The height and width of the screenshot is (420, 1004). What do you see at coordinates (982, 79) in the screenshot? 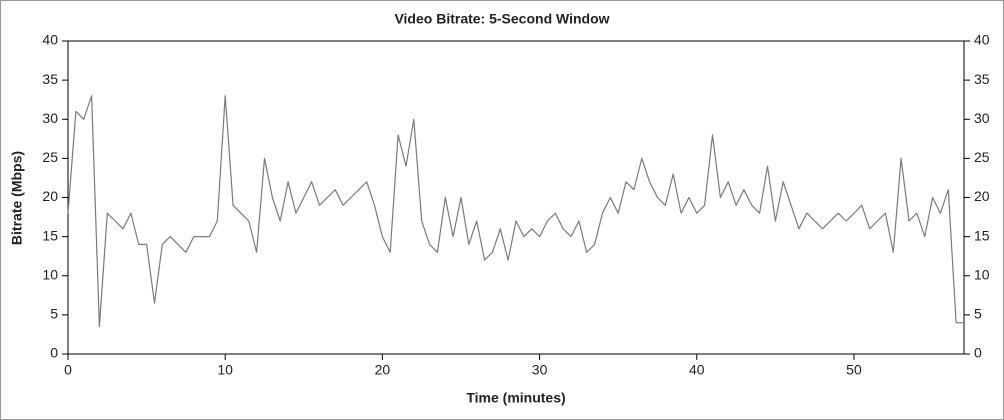
I see `y2-tick-label: 35` at bounding box center [982, 79].